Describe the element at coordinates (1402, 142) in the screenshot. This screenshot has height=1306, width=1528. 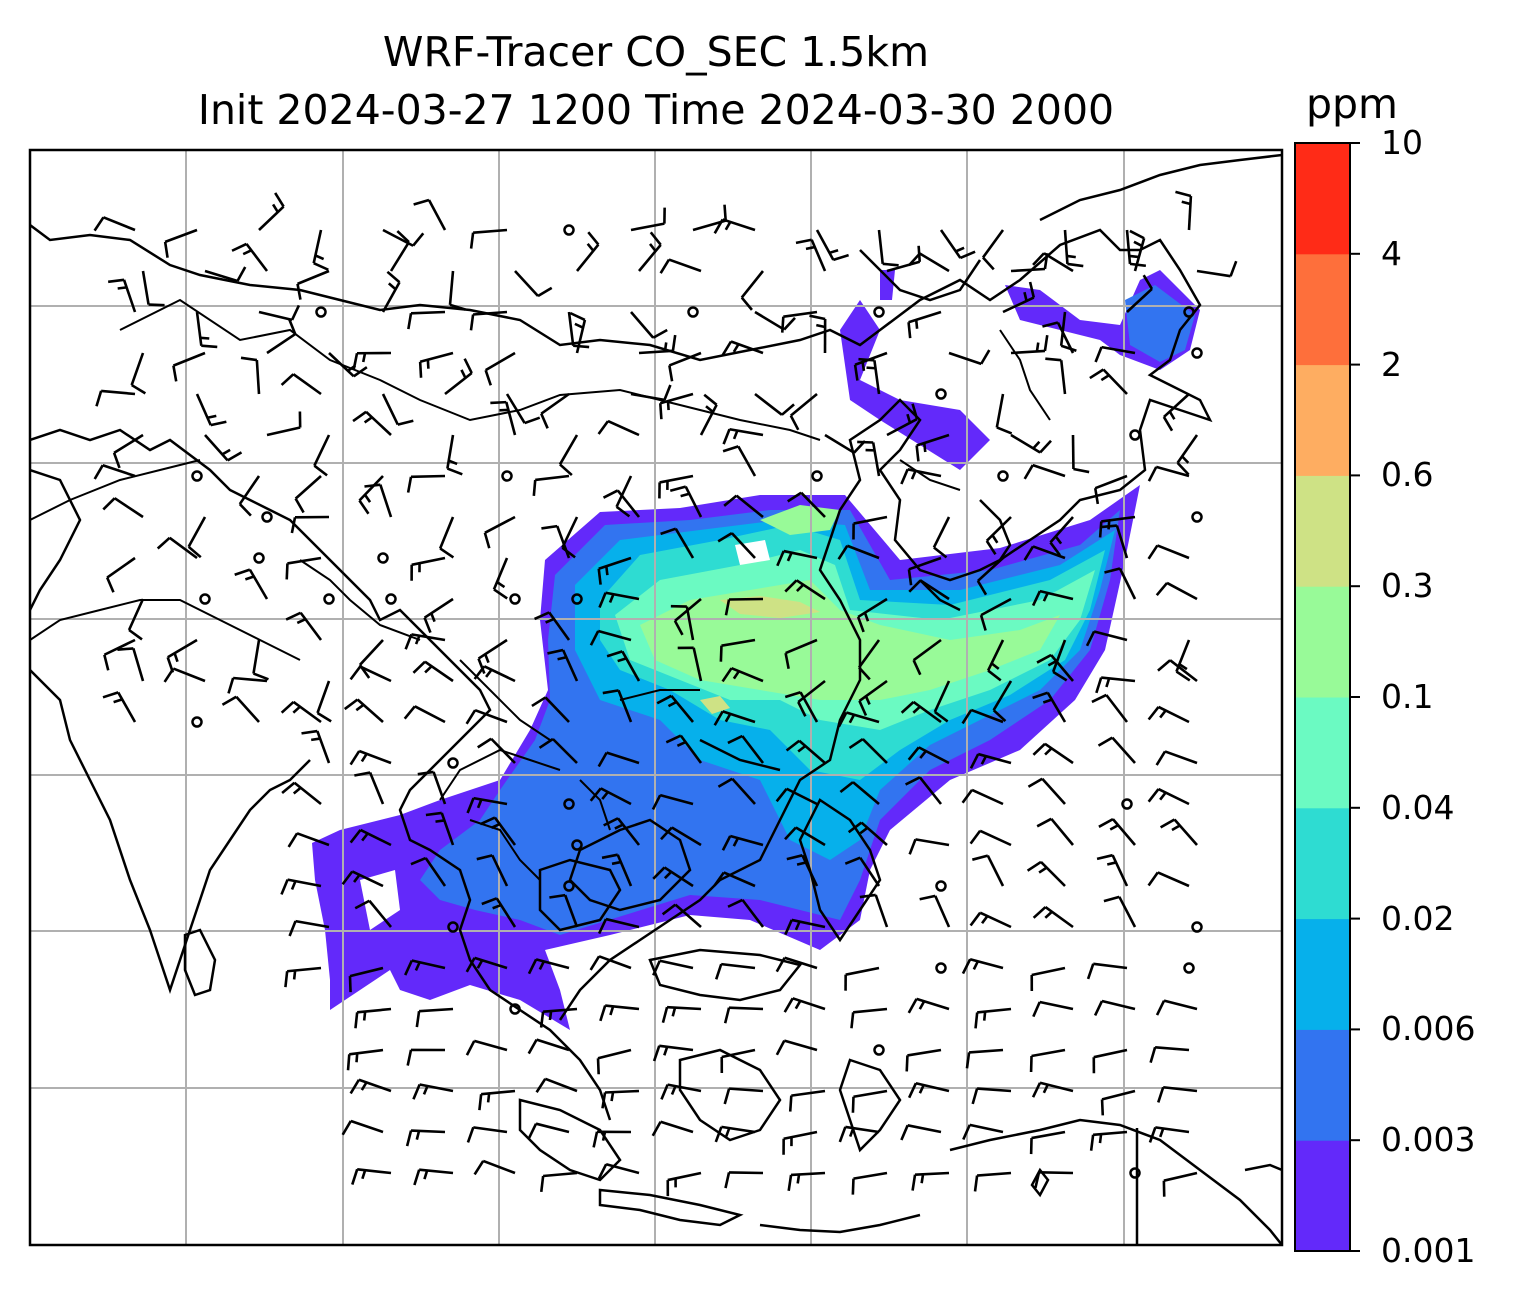
I see `colorbar-tick-label: 10` at that location.